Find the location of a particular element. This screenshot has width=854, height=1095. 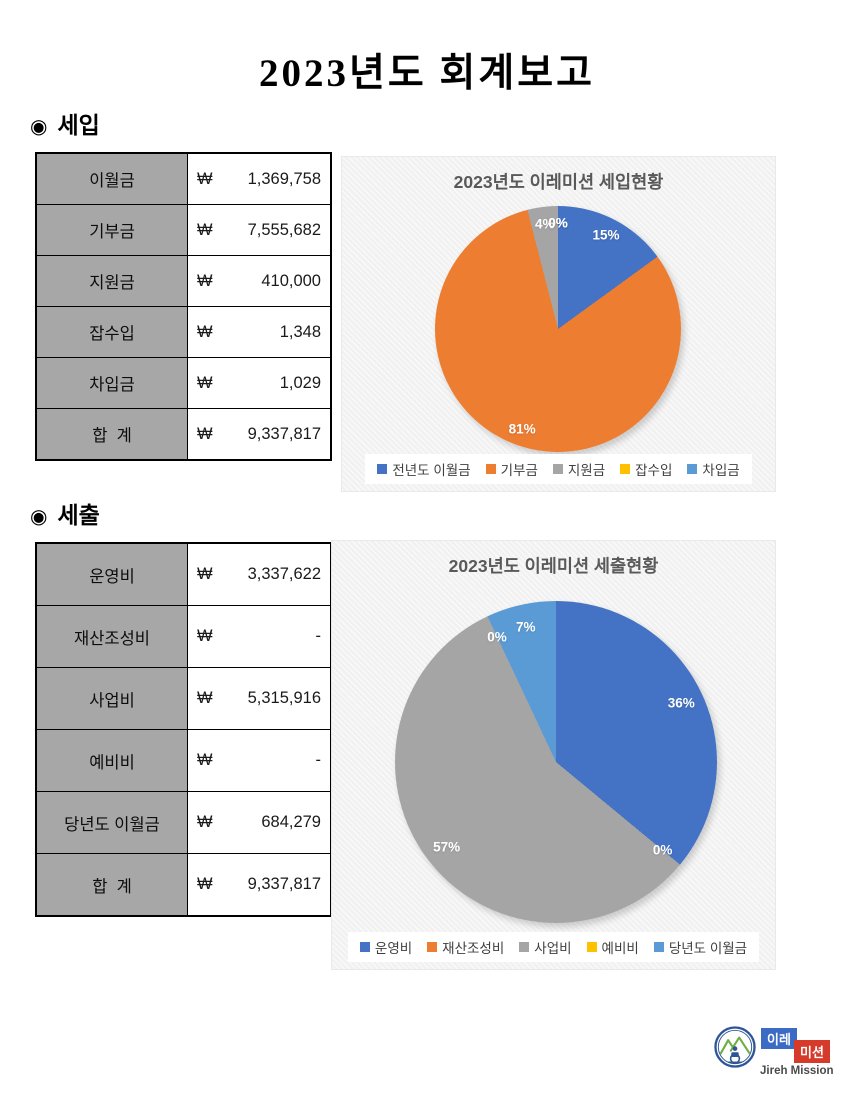

legend-label: 지원금 is located at coordinates (586, 470).